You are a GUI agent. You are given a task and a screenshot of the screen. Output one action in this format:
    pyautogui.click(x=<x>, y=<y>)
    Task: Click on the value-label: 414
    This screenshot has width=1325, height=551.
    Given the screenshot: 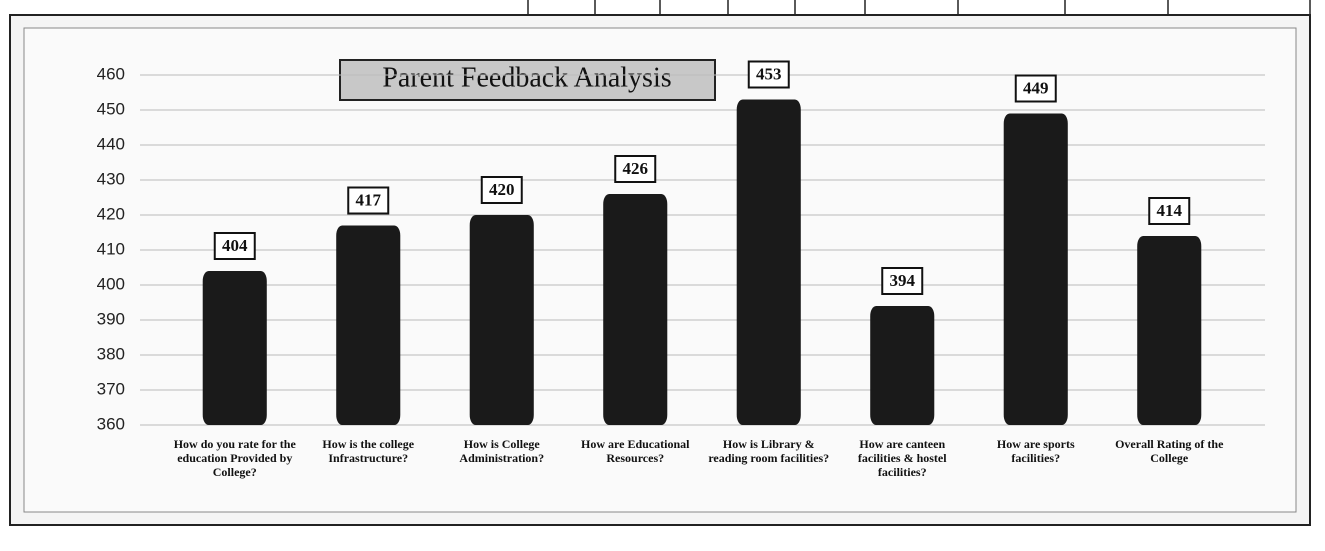 What is the action you would take?
    pyautogui.click(x=1170, y=210)
    